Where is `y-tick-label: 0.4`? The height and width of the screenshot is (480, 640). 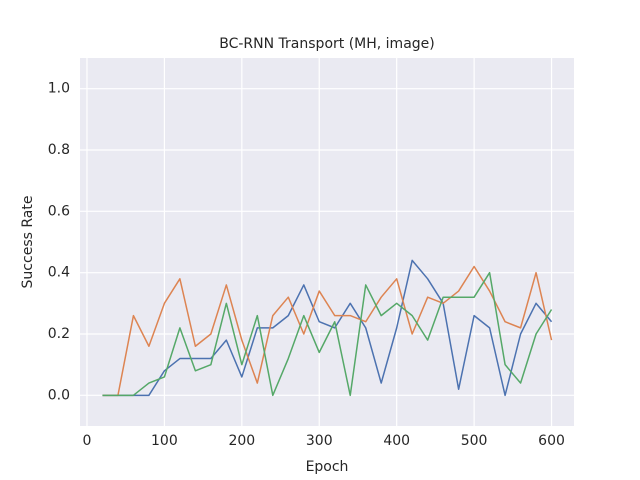
y-tick-label: 0.4 is located at coordinates (59, 273).